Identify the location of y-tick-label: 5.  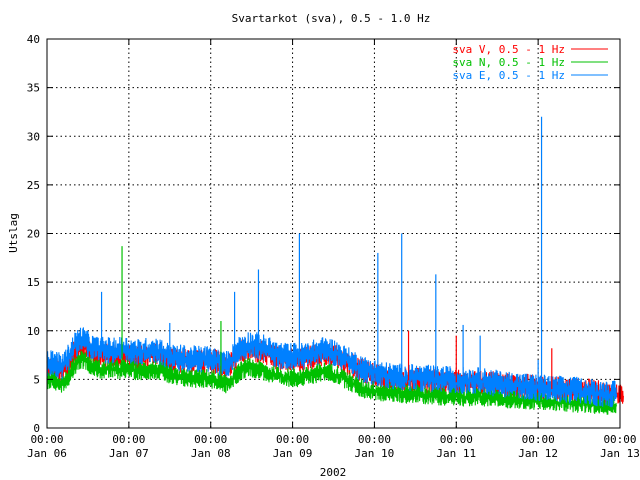
(36, 379).